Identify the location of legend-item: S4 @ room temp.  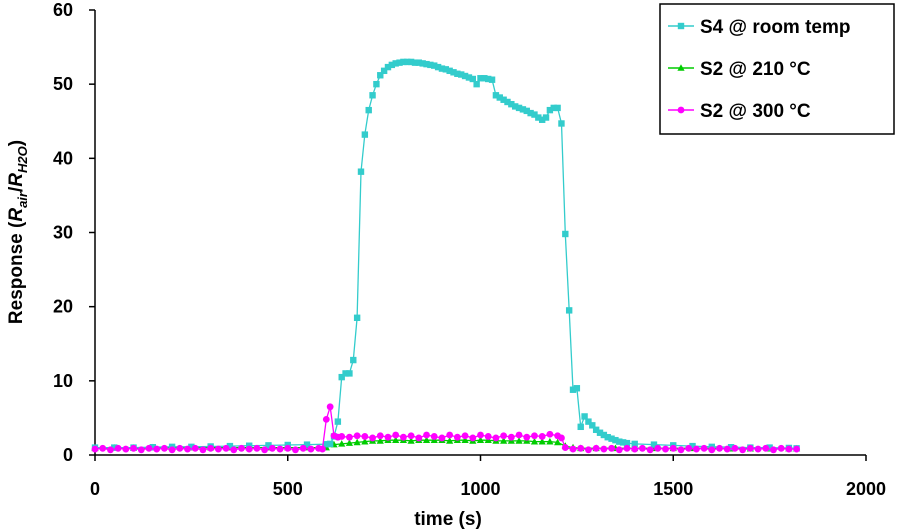
(759, 27).